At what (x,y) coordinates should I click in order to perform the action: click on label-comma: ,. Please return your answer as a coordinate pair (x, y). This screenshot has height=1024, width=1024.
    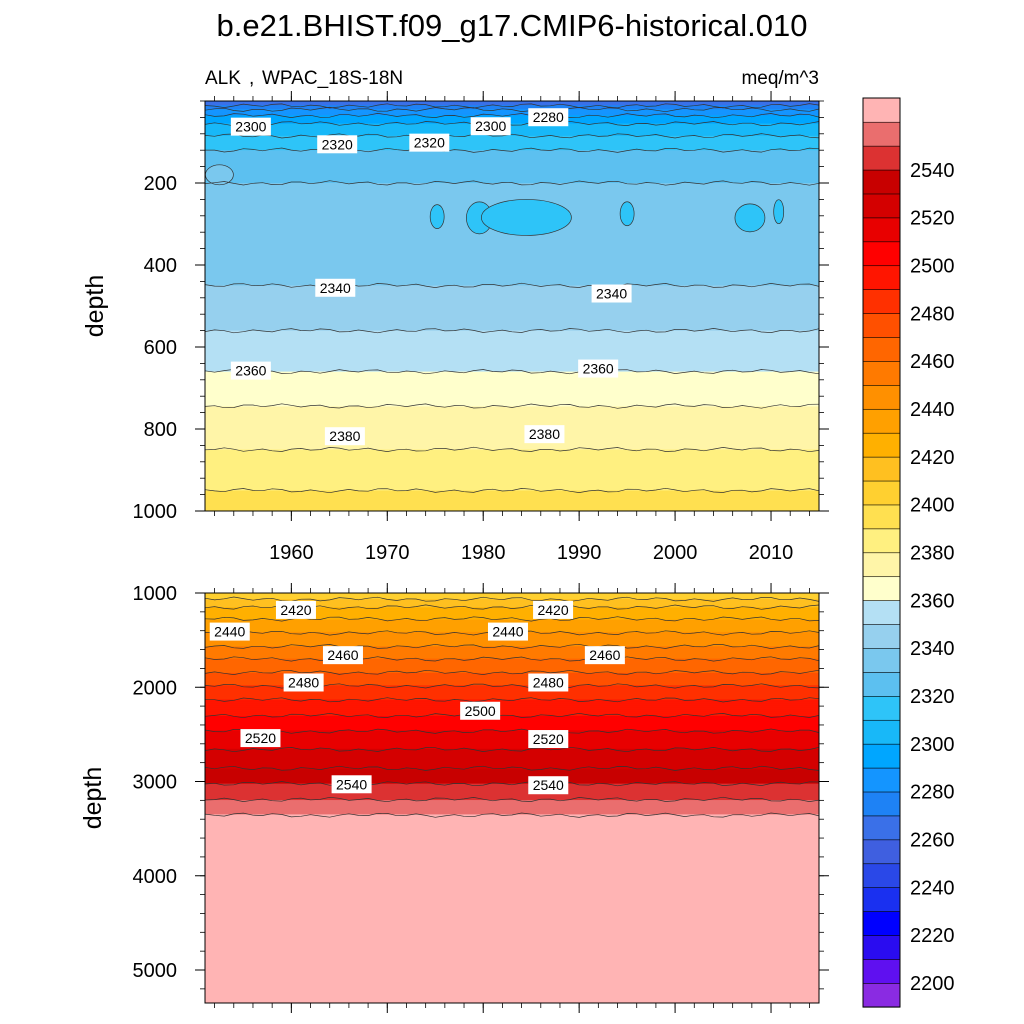
    Looking at the image, I should click on (251, 78).